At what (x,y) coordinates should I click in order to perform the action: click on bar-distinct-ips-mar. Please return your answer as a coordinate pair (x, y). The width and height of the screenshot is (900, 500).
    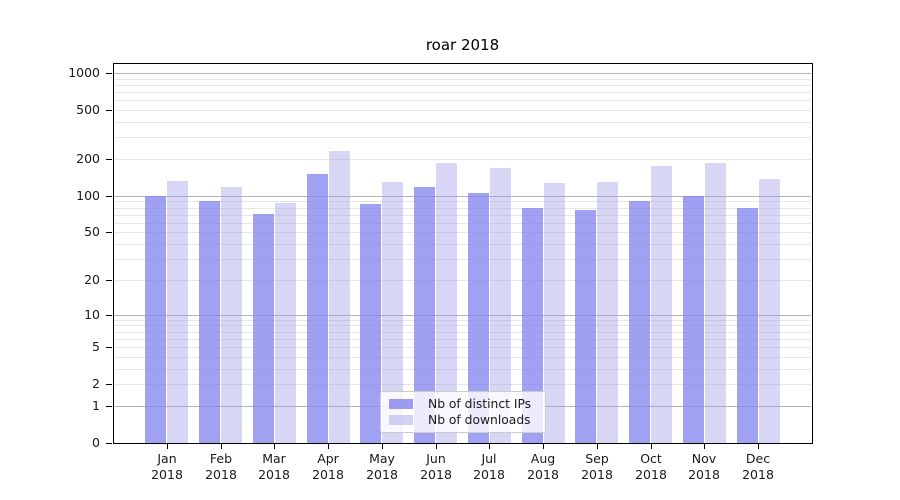
    Looking at the image, I should click on (263, 328).